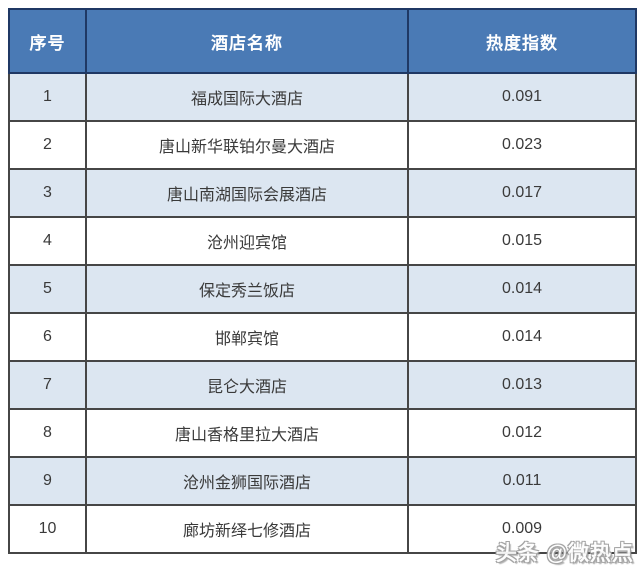 Image resolution: width=640 pixels, height=582 pixels. I want to click on heat-index-cell: 0.011, so click(522, 481).